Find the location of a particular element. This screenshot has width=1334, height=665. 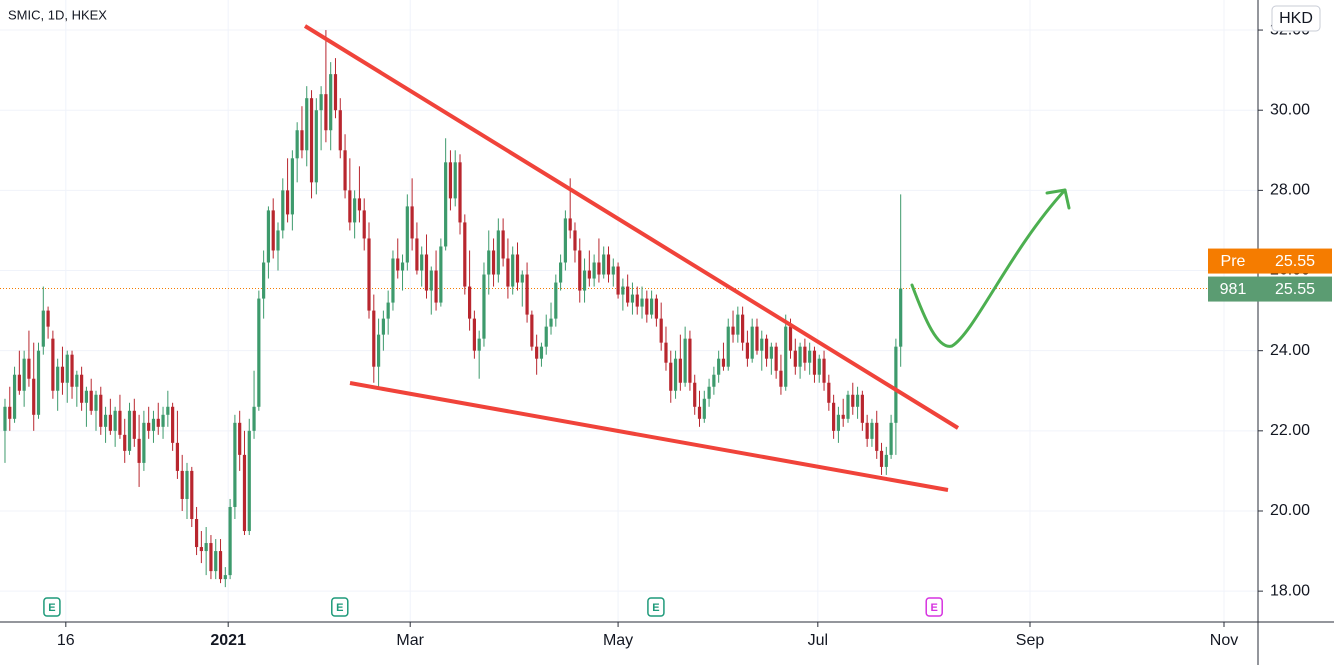

currency: HKD is located at coordinates (1296, 18).